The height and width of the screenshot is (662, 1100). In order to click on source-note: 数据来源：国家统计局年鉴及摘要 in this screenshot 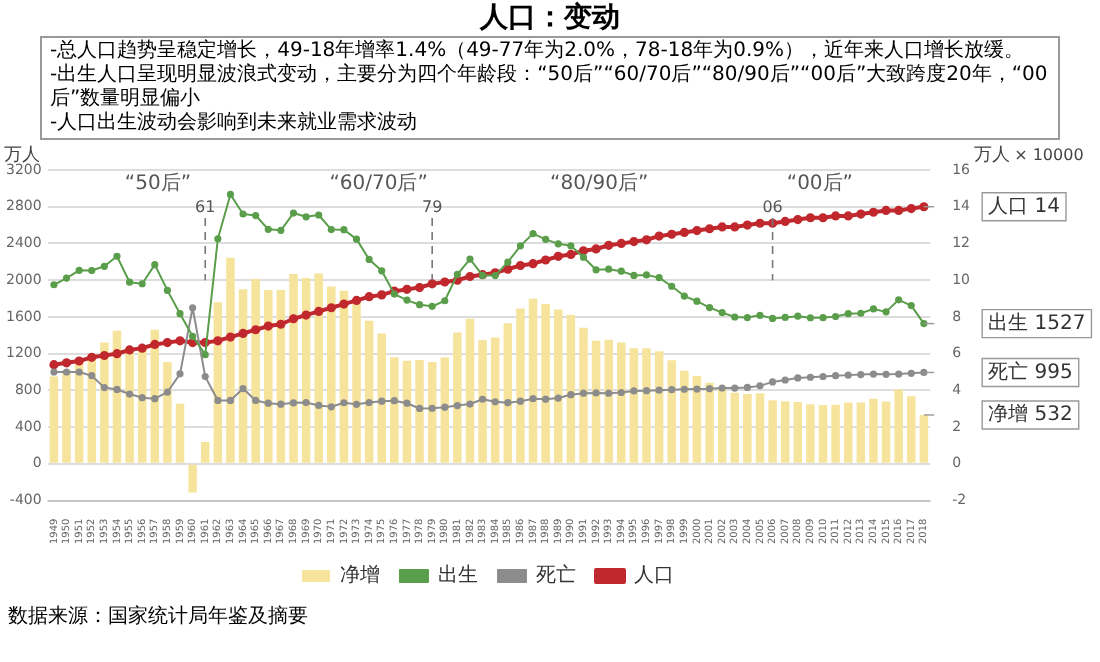, I will do `click(158, 618)`.